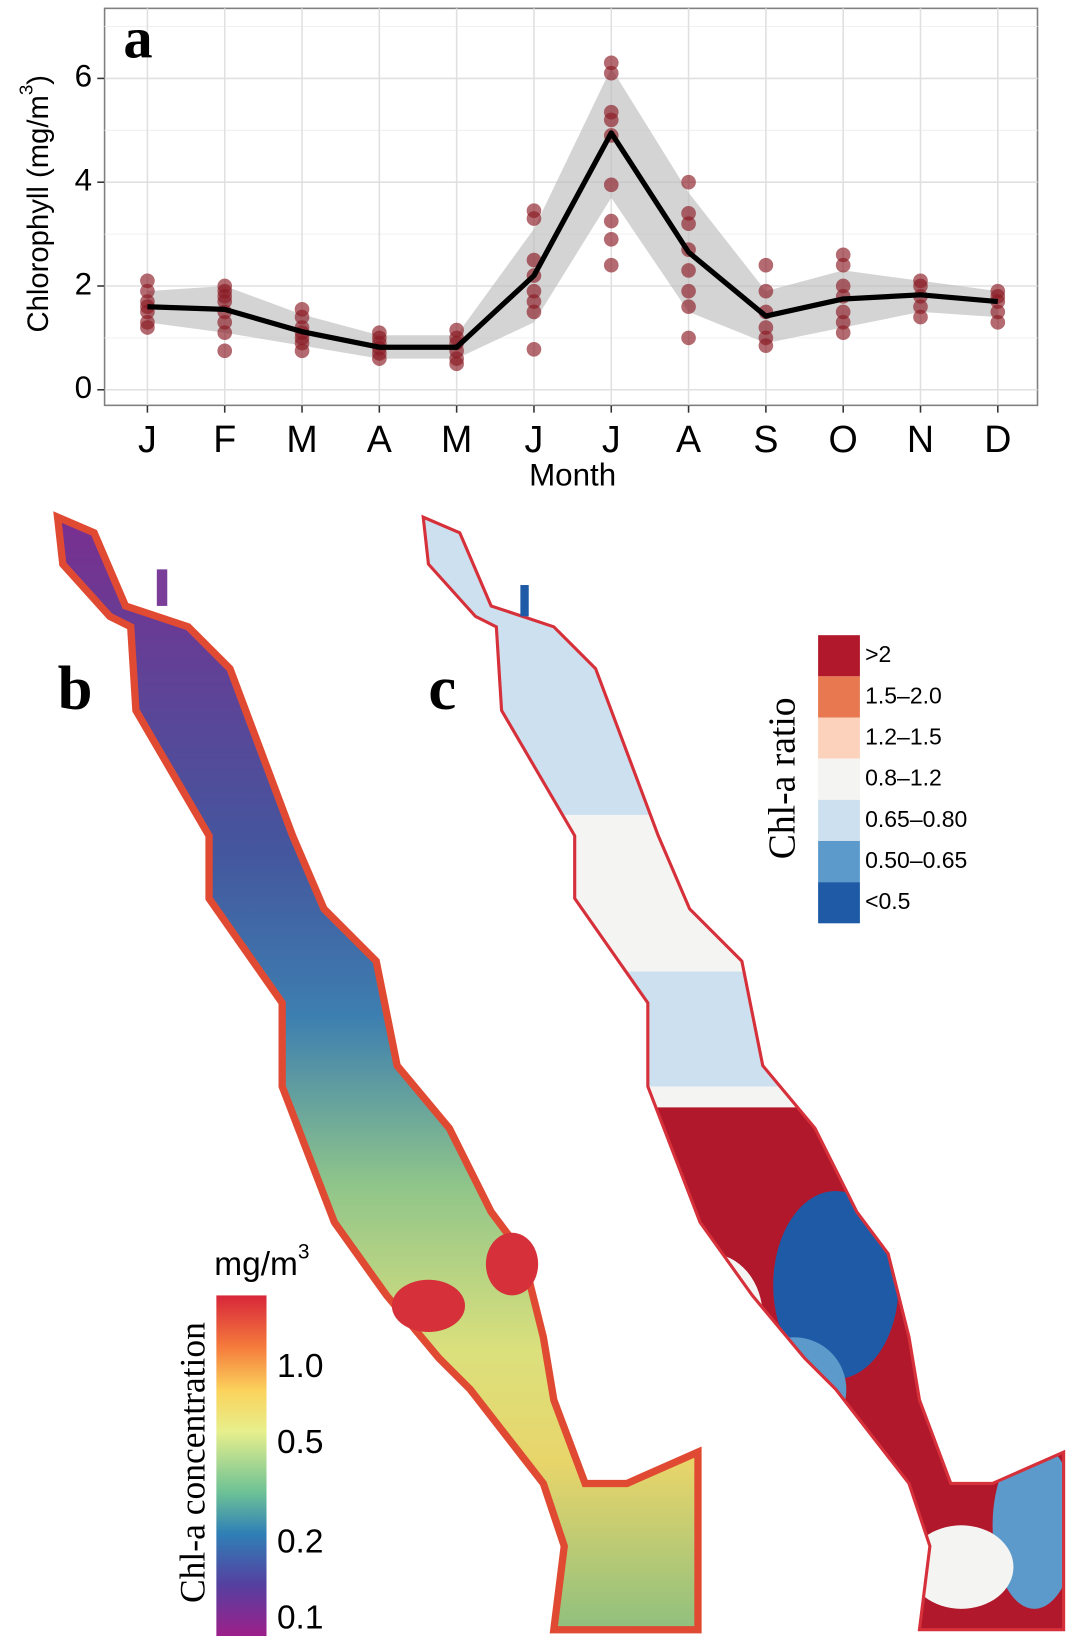 The image size is (1070, 1636). What do you see at coordinates (300, 1442) in the screenshot?
I see `colorbar-tick-label: 0.5` at bounding box center [300, 1442].